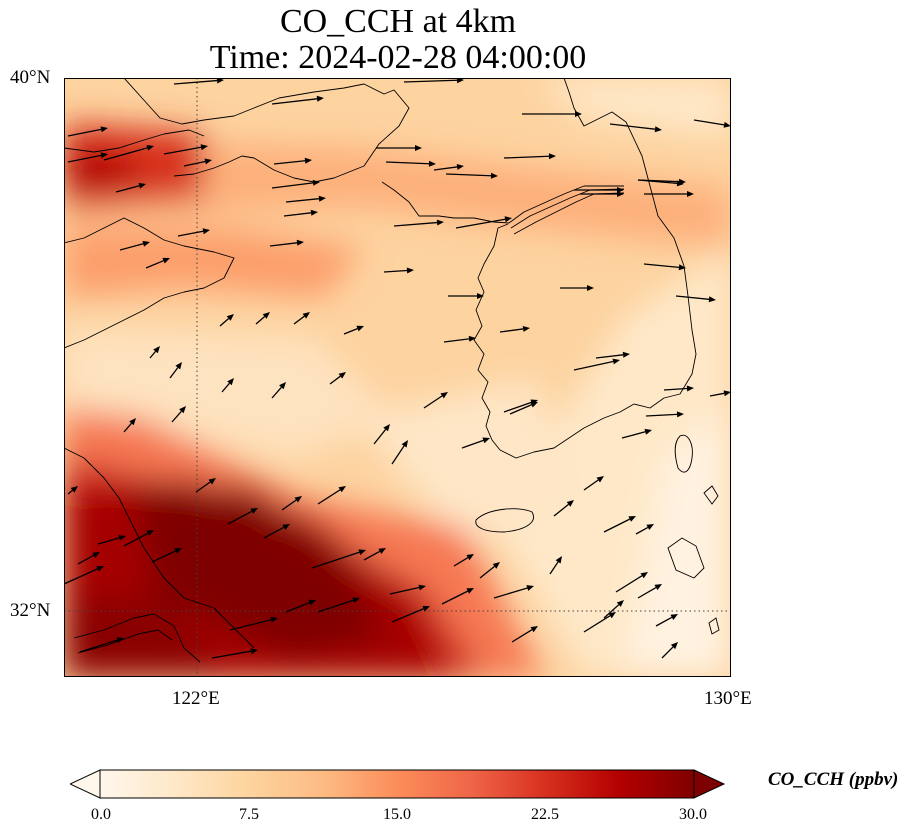 The width and height of the screenshot is (921, 836). Describe the element at coordinates (397, 814) in the screenshot. I see `colorbar-tick-2: 15.0` at that location.